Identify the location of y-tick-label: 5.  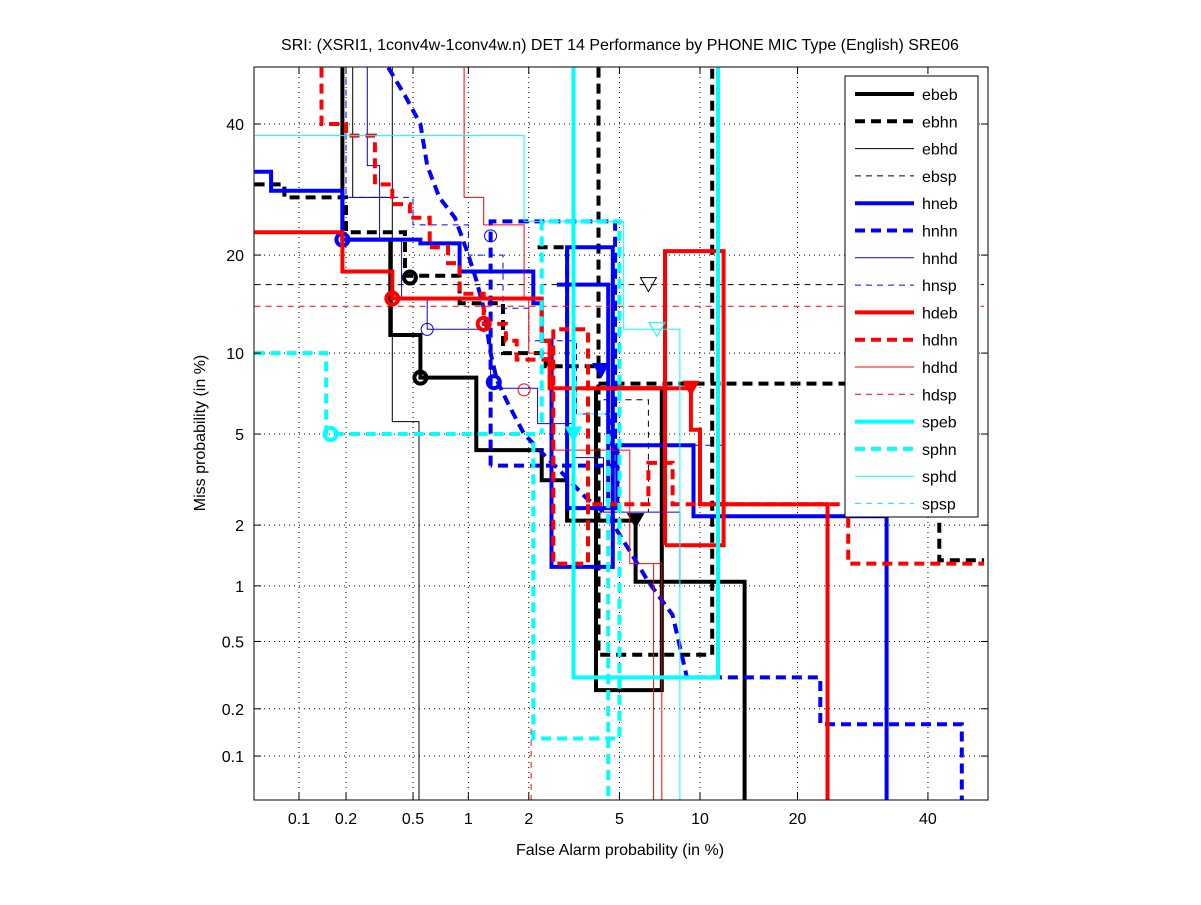
(239, 435).